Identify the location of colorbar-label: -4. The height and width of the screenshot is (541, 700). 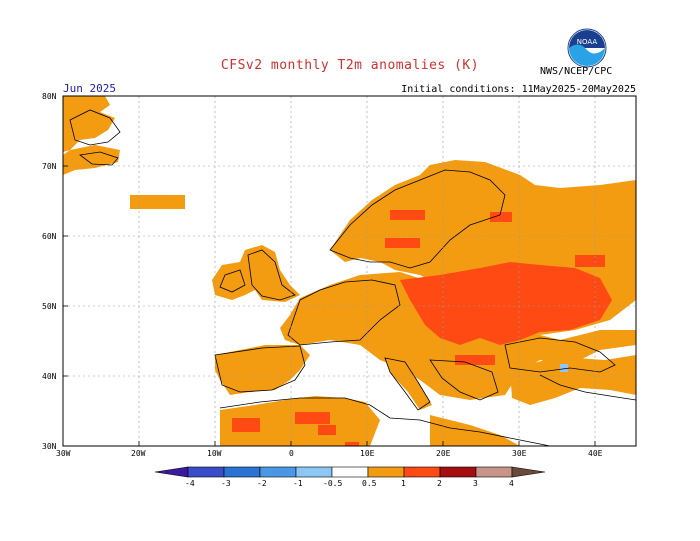
(190, 483).